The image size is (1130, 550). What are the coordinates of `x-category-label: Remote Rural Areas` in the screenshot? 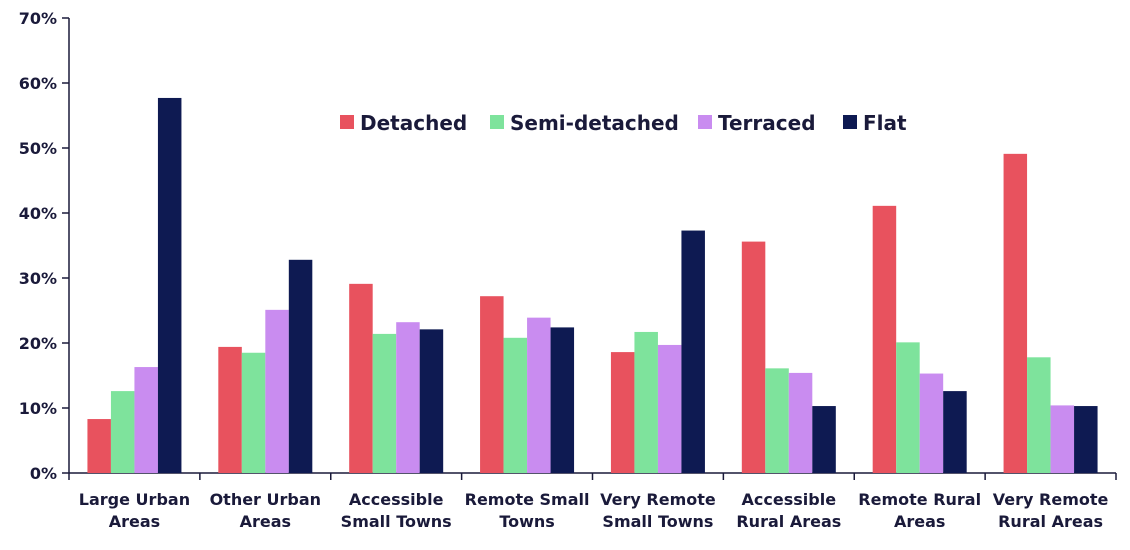 It's located at (919, 510).